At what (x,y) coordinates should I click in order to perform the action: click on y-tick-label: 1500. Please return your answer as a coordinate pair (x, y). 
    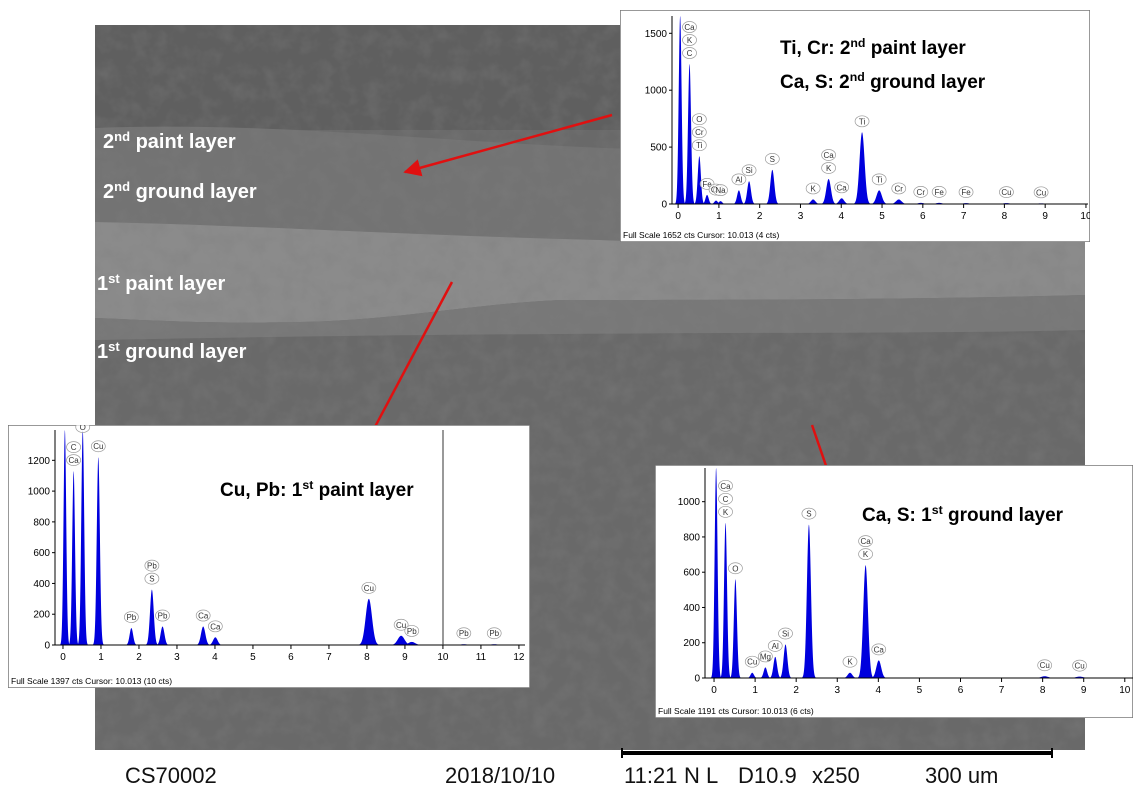
    Looking at the image, I should click on (656, 34).